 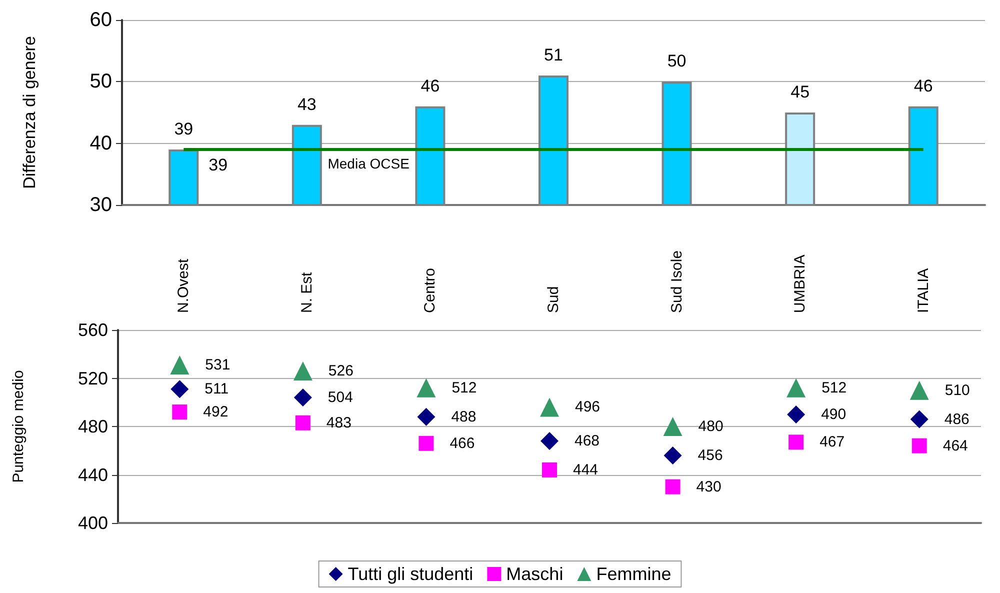 I want to click on data-label: 488, so click(x=463, y=417).